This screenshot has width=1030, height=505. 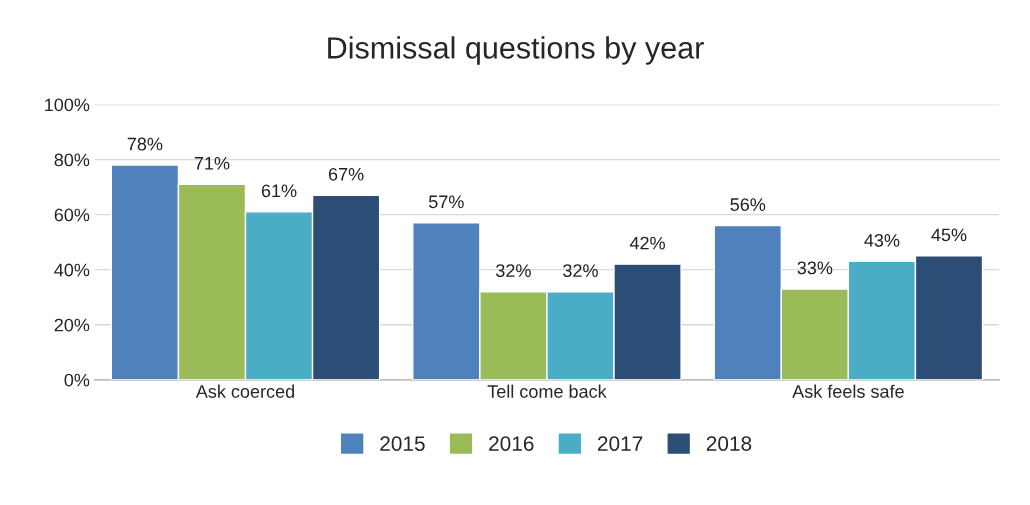 I want to click on y-tick-label: 80%, so click(x=72, y=160).